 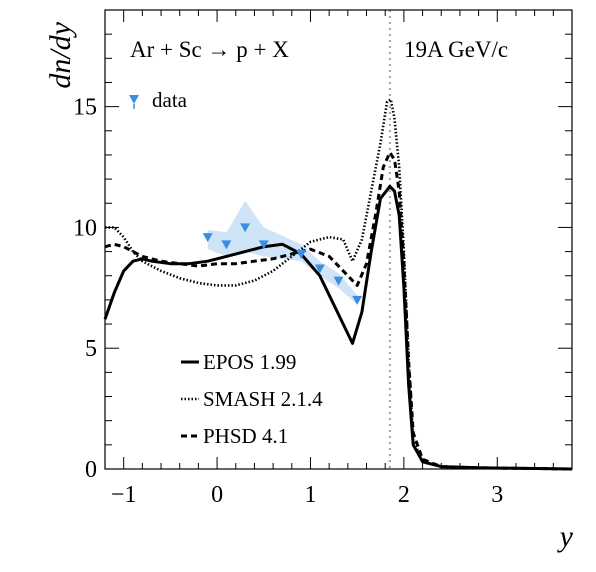 I want to click on x-axis-title: y, so click(x=565, y=536).